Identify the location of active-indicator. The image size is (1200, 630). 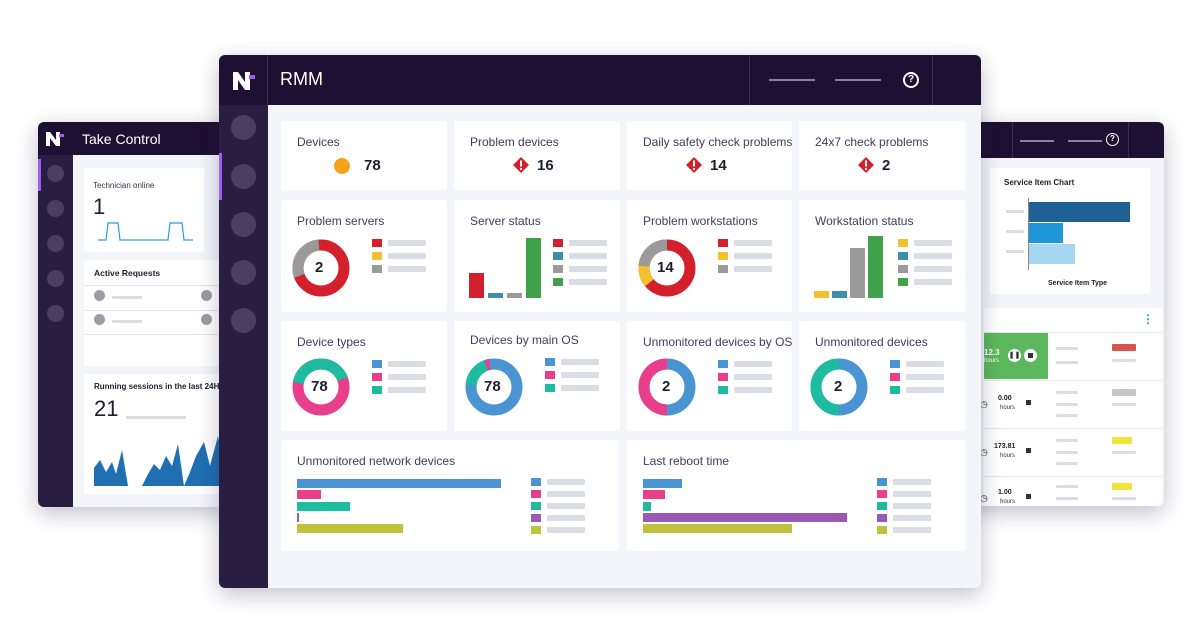
(39, 175).